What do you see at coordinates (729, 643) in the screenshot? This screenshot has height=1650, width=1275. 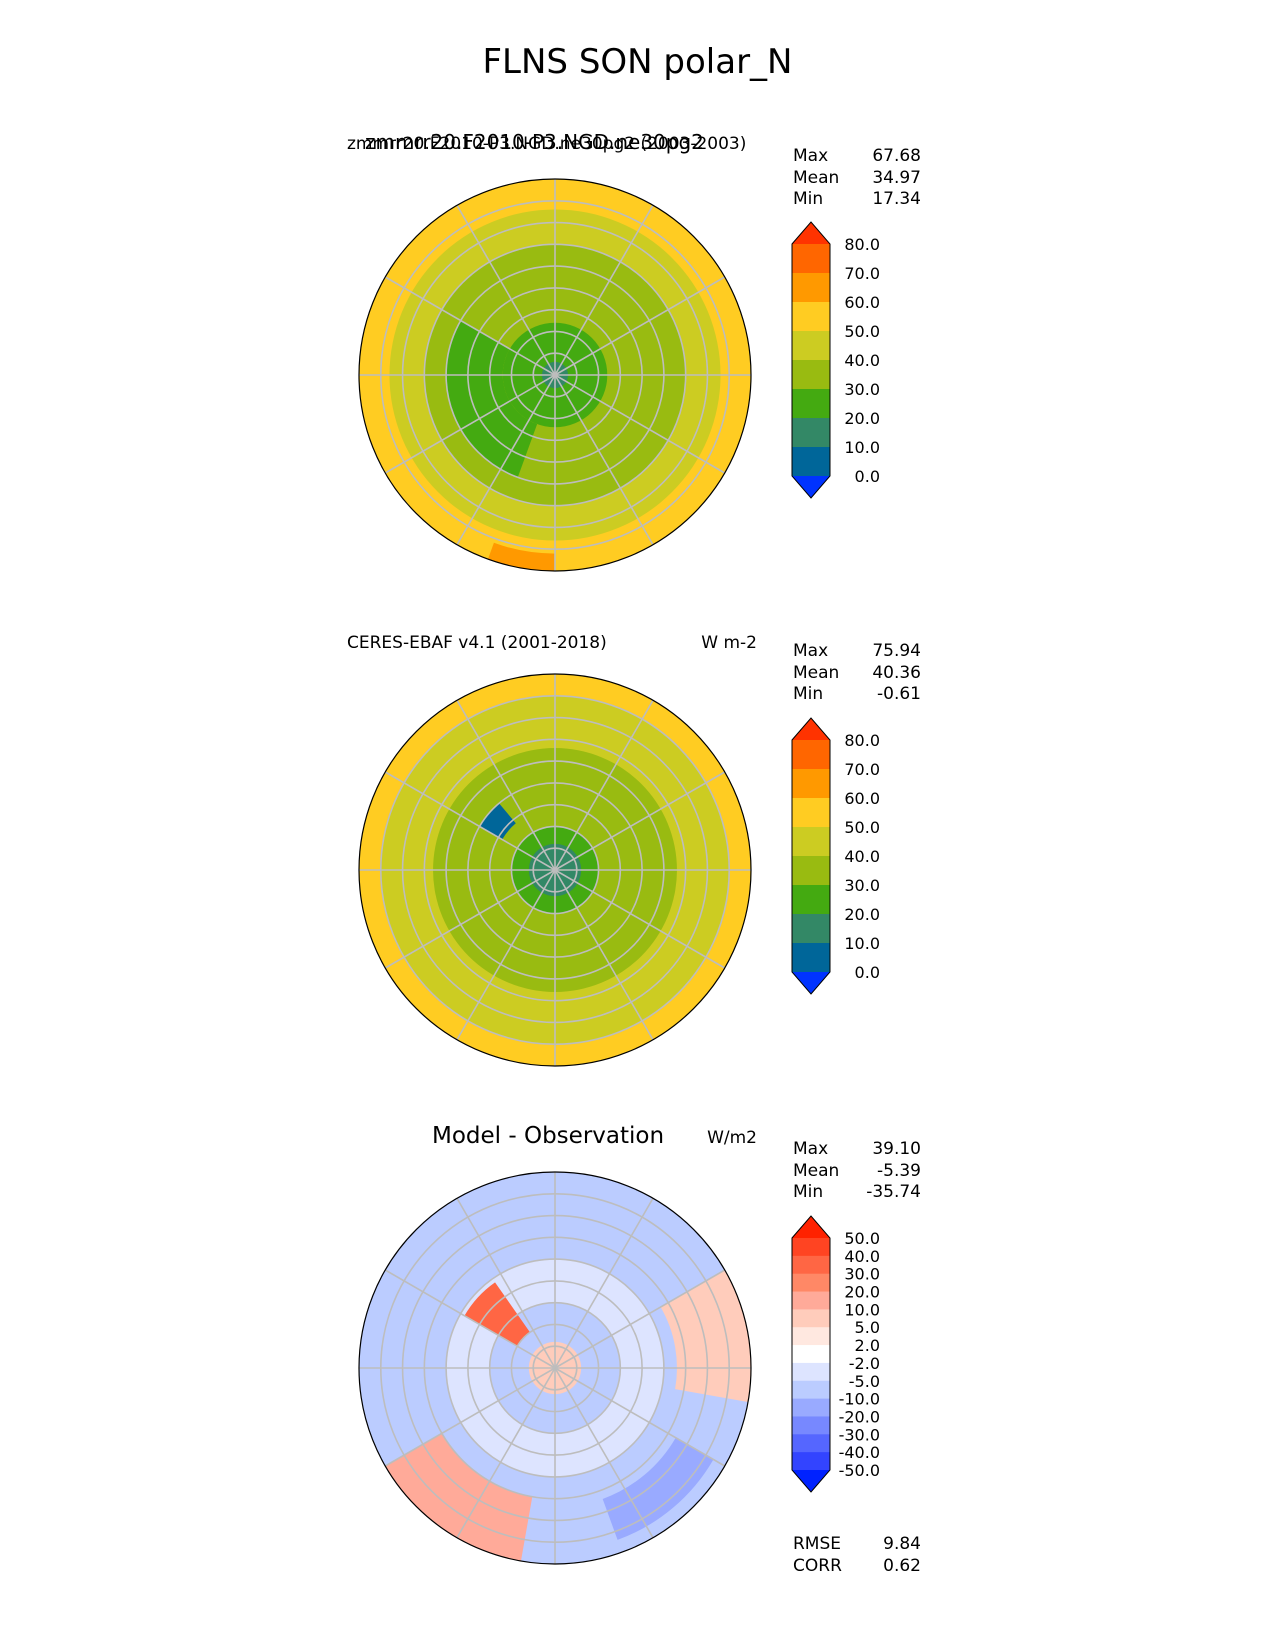 I see `panel-reference-units: W m-2` at bounding box center [729, 643].